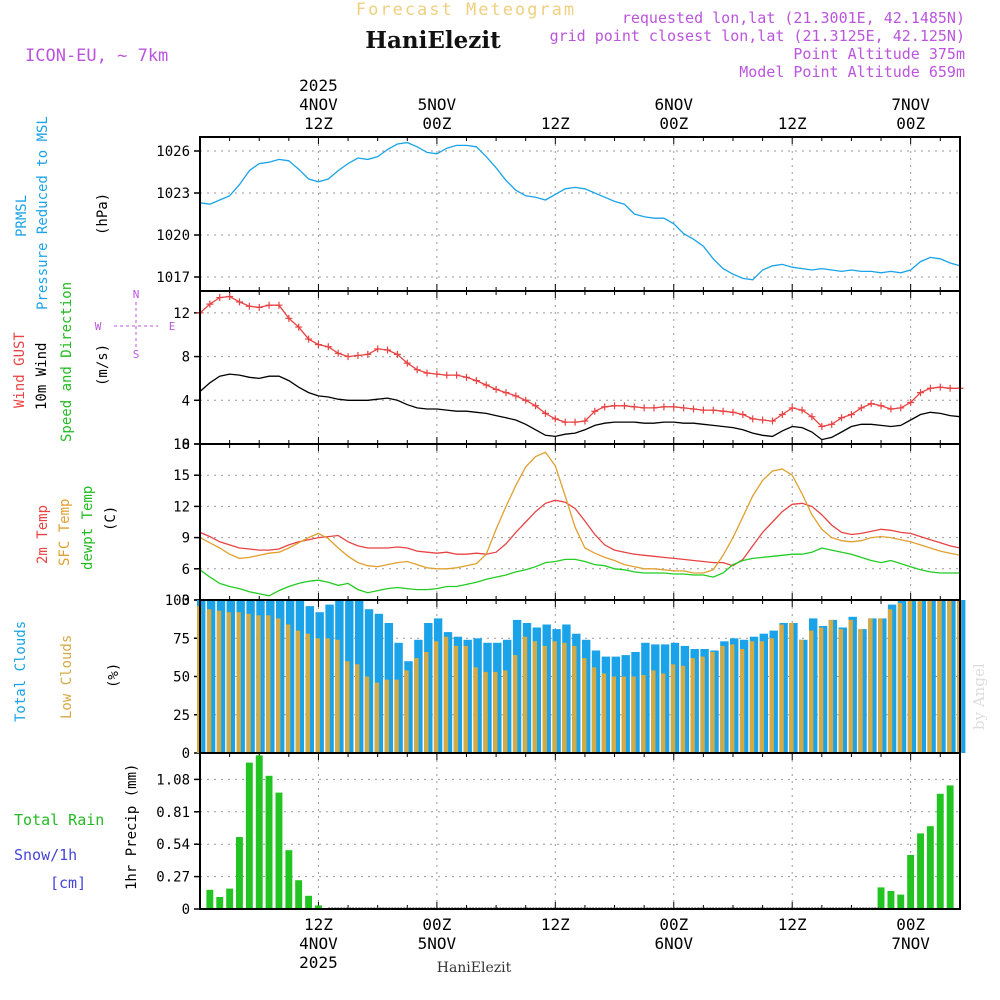  Describe the element at coordinates (181, 314) in the screenshot. I see `y-tick-label: 12` at that location.